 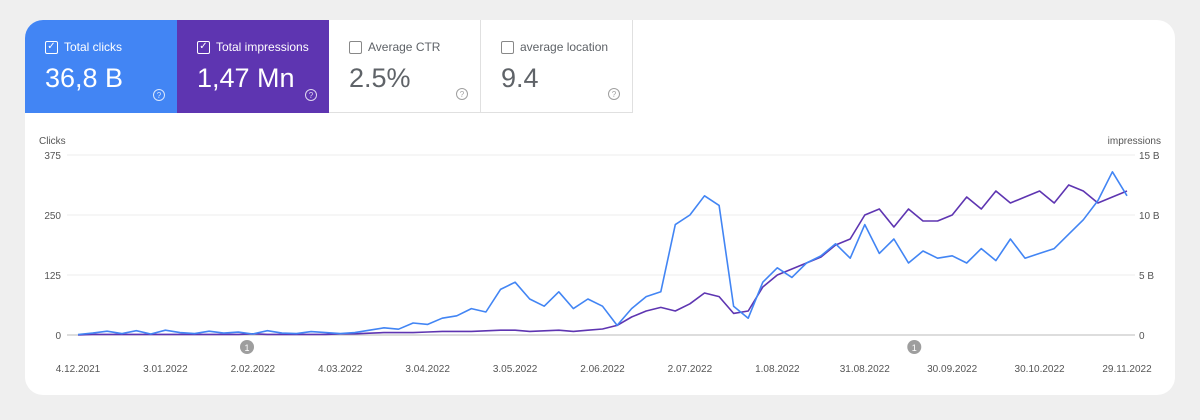 What do you see at coordinates (380, 78) in the screenshot?
I see `metric-value: 2.5%` at bounding box center [380, 78].